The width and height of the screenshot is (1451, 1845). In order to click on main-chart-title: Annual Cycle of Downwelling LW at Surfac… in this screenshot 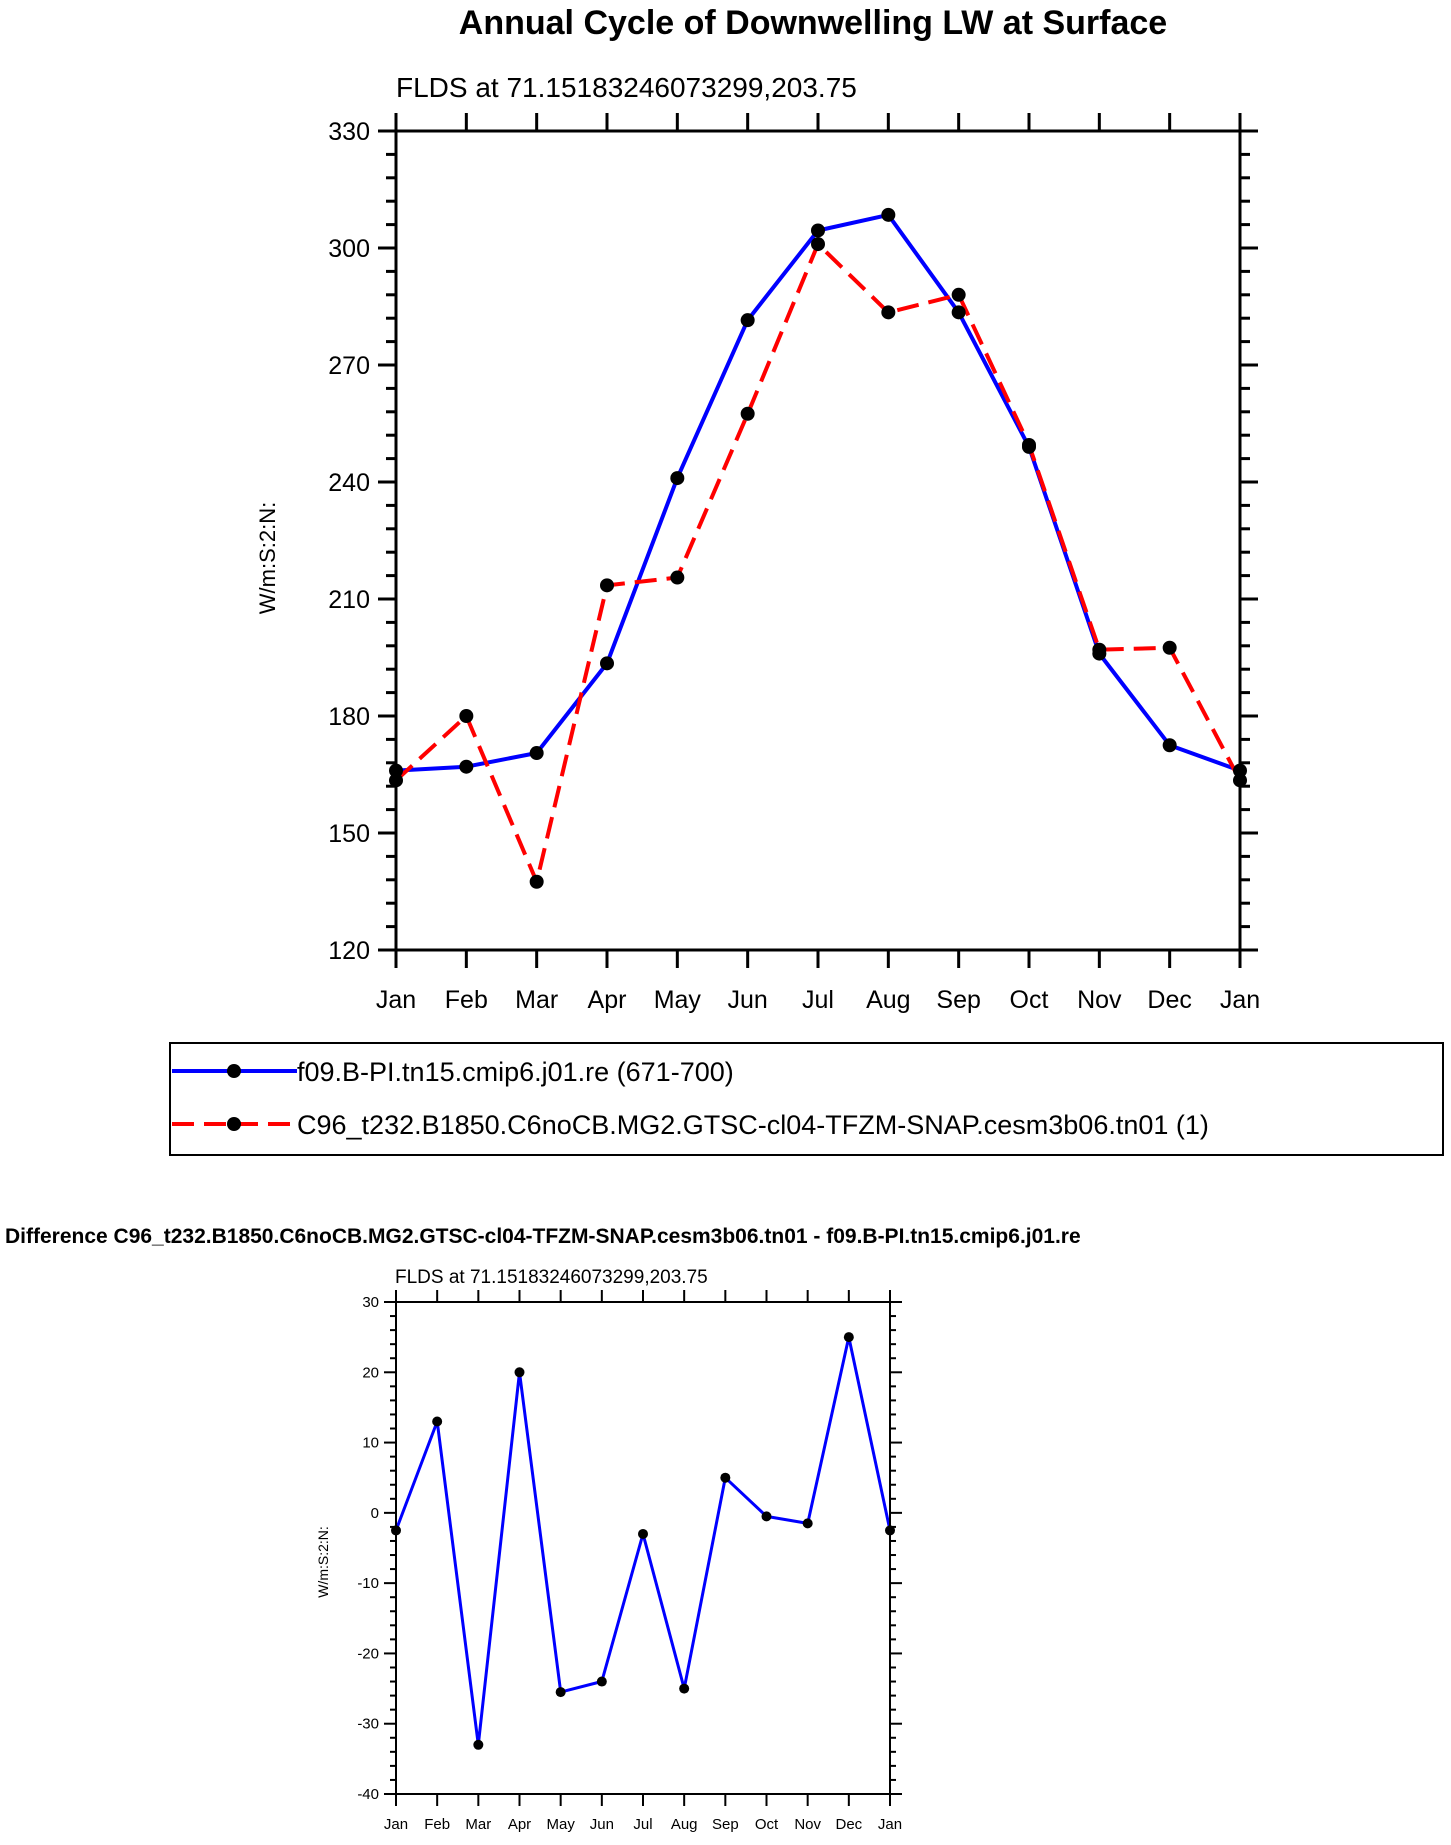, I will do `click(813, 23)`.